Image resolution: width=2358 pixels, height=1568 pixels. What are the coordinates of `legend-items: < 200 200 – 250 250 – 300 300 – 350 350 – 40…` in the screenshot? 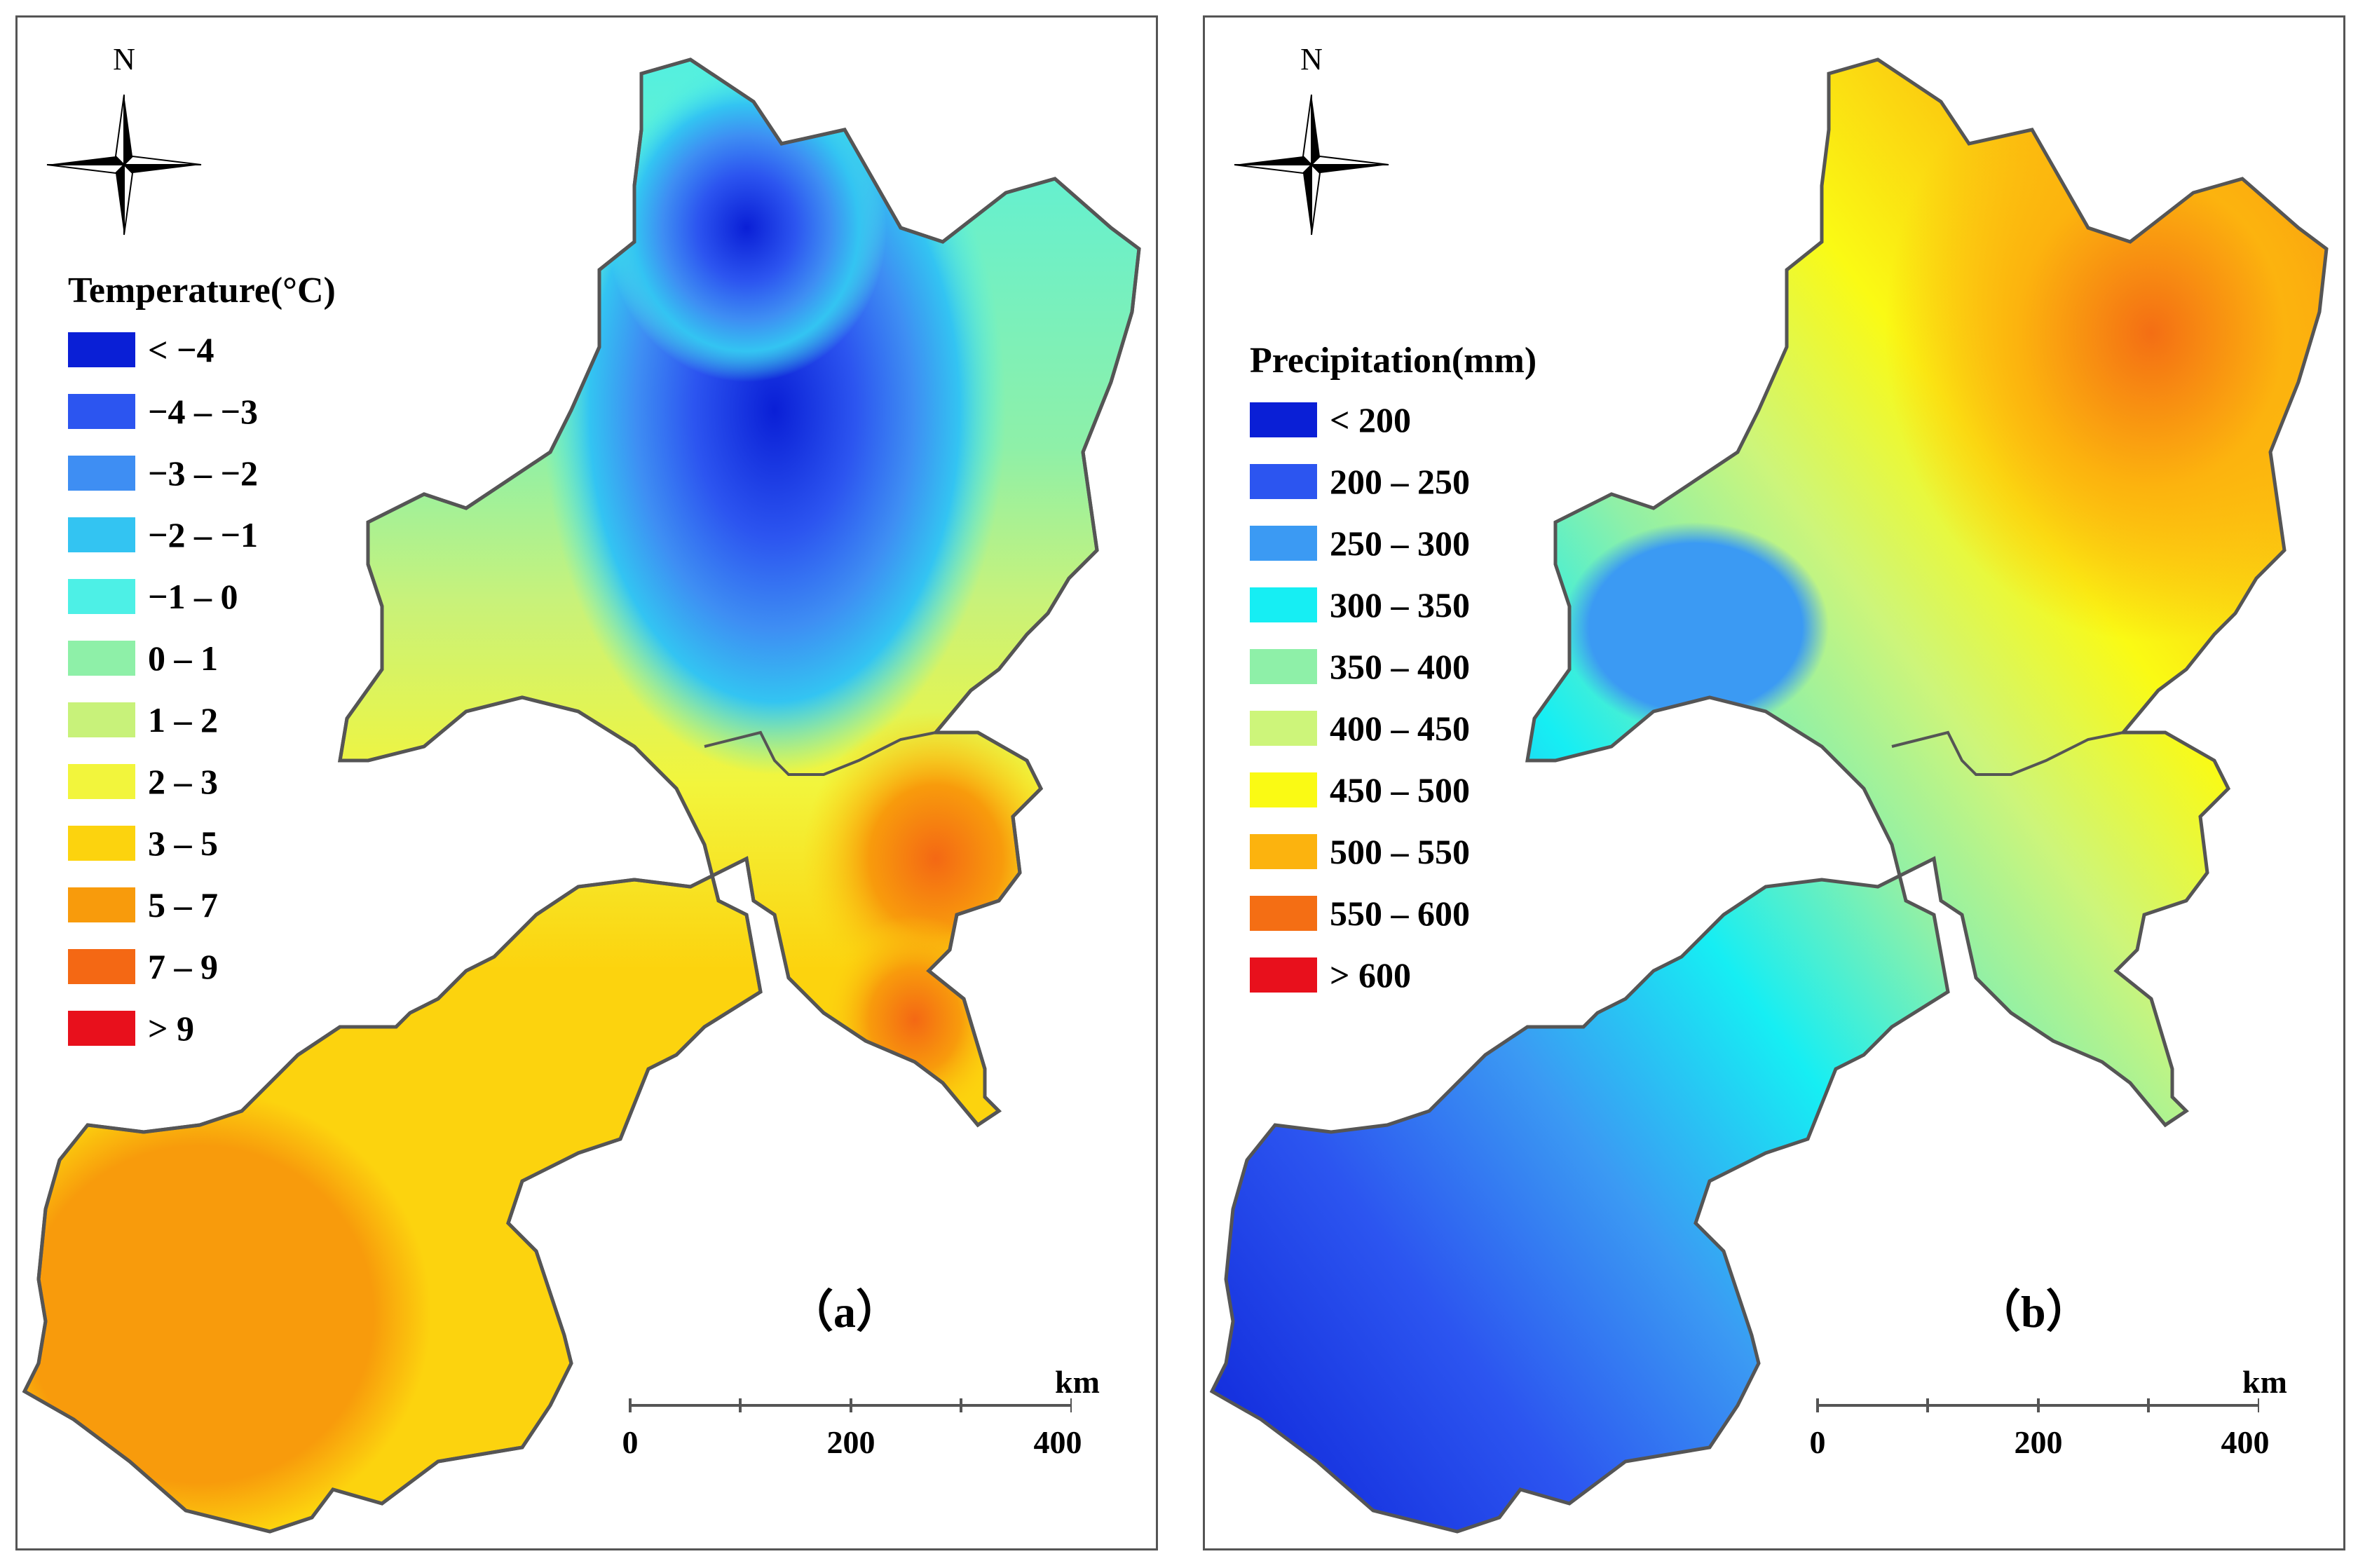 It's located at (1393, 697).